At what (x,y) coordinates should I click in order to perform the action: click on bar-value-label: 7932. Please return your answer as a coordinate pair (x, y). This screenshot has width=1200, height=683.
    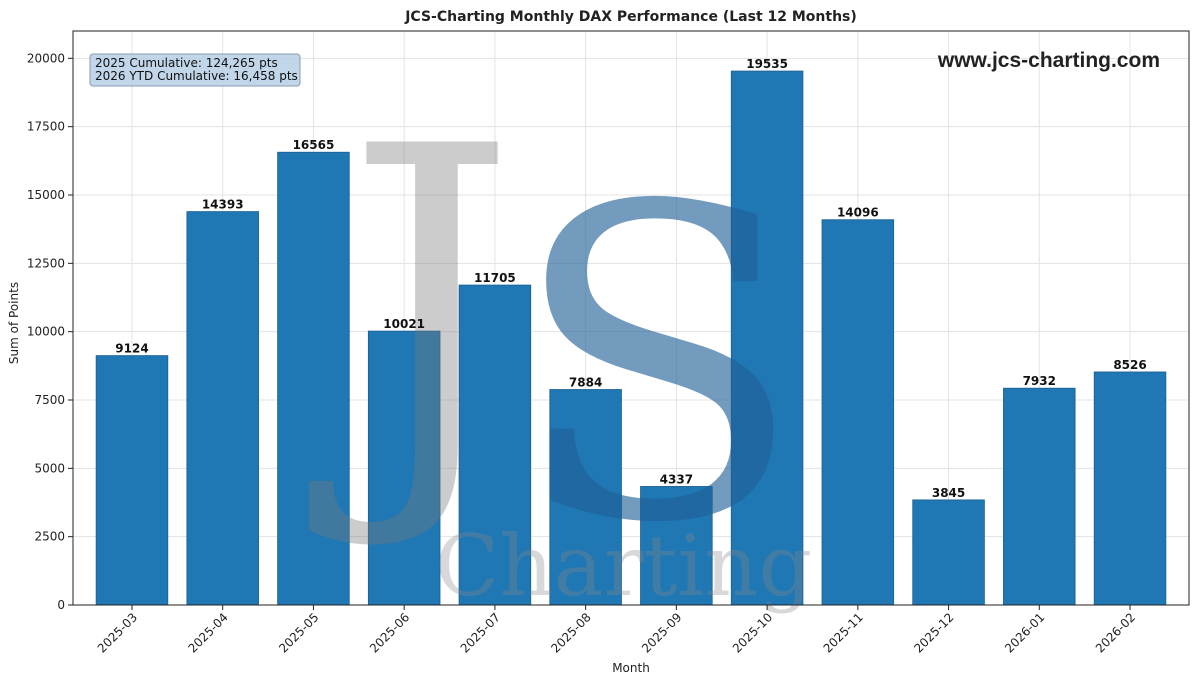
    Looking at the image, I should click on (1039, 381).